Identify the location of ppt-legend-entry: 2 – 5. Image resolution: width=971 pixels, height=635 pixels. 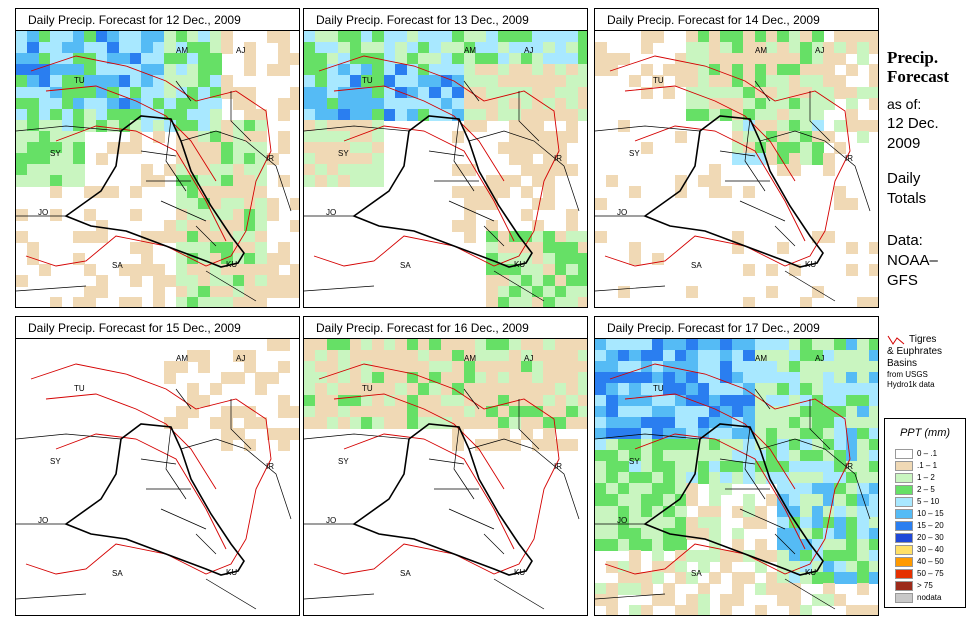
(915, 490).